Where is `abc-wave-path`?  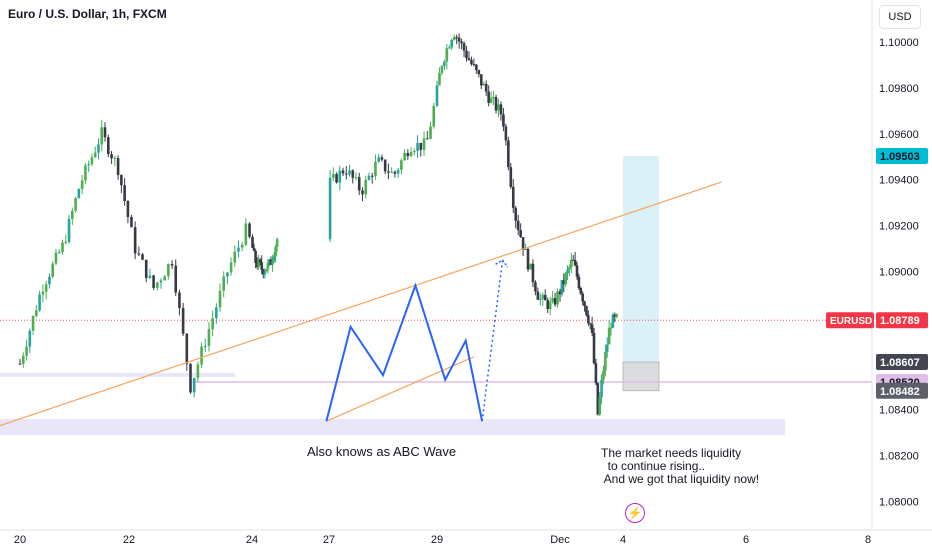 abc-wave-path is located at coordinates (404, 352).